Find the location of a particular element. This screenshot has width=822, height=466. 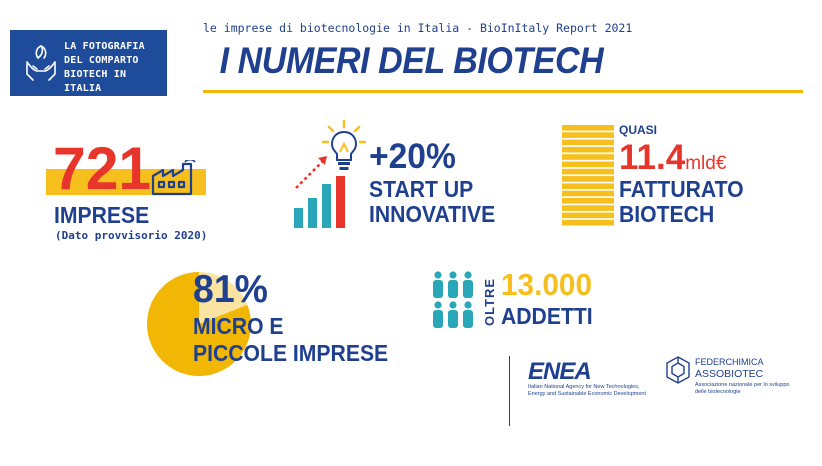

assobiotec-line: ASSOBIOTEC is located at coordinates (729, 374).